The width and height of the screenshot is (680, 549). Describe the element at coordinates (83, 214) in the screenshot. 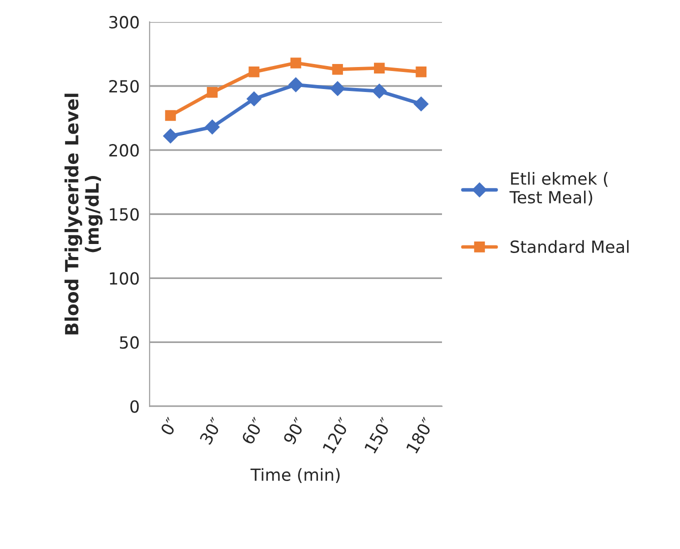

I see `y-axis-title: Blood Triglyceride Level (mg/dL)` at that location.